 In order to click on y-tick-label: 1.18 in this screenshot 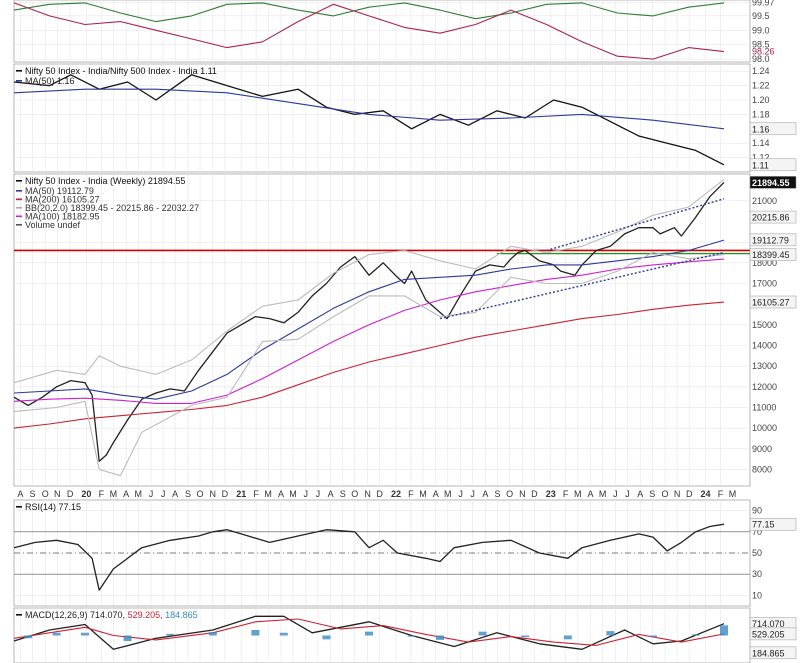, I will do `click(761, 114)`.